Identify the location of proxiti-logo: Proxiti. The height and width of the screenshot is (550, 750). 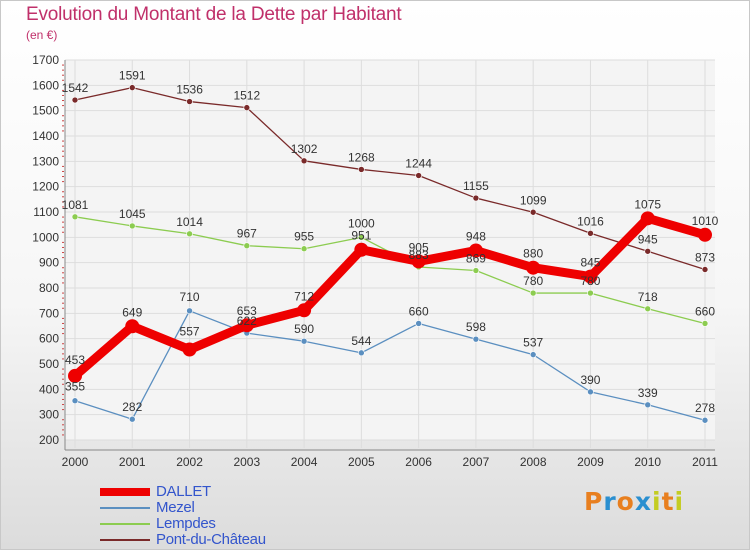
(634, 501).